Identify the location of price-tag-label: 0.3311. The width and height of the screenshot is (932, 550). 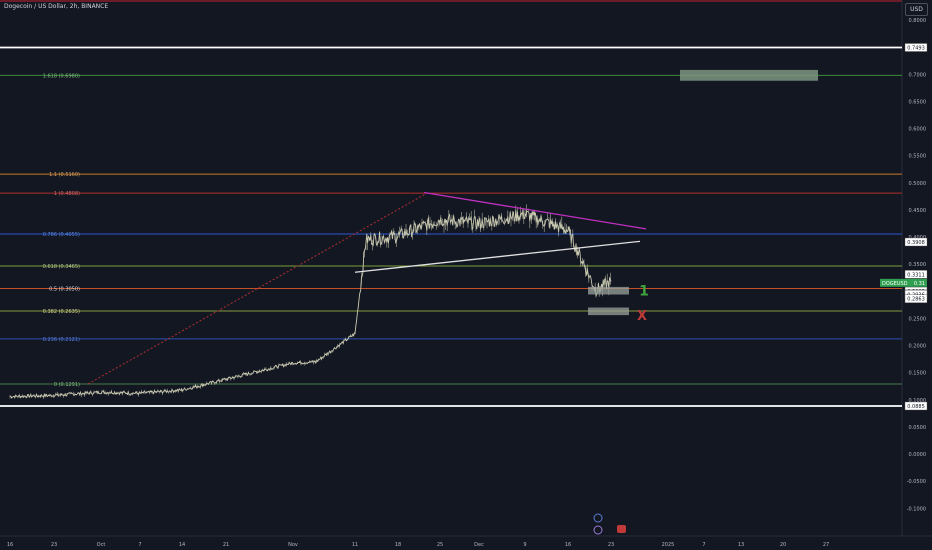
(916, 275).